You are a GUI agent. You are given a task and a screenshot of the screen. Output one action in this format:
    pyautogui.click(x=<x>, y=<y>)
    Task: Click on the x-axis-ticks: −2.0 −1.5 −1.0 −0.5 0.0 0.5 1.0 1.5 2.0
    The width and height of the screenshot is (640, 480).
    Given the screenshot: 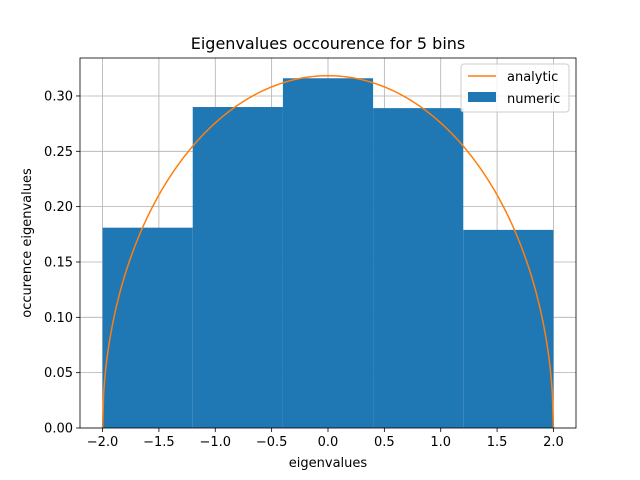 What is the action you would take?
    pyautogui.click(x=325, y=439)
    